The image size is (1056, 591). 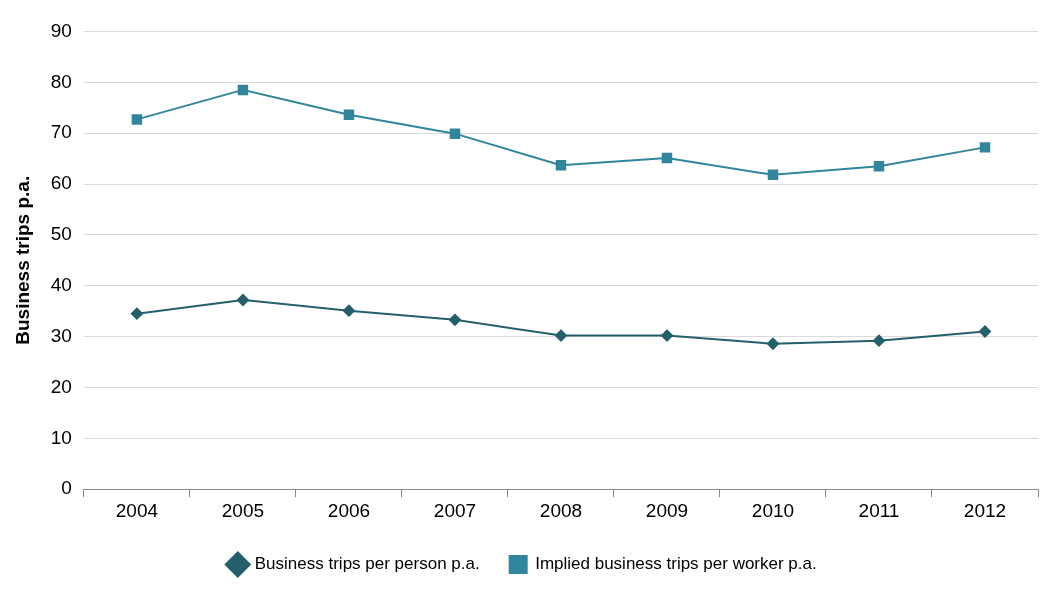 I want to click on x-tick-label: 2009, so click(x=667, y=510).